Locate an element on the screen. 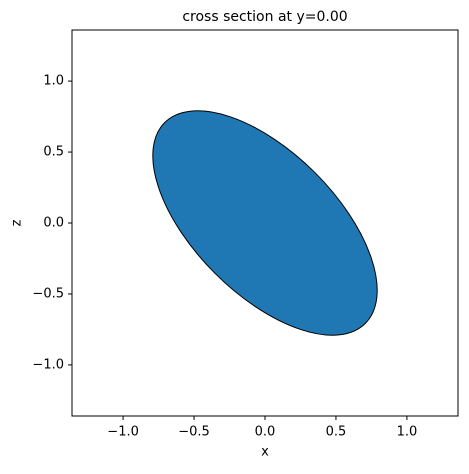 Image resolution: width=469 pixels, height=474 pixels. x-tick-label: −0.5 is located at coordinates (194, 432).